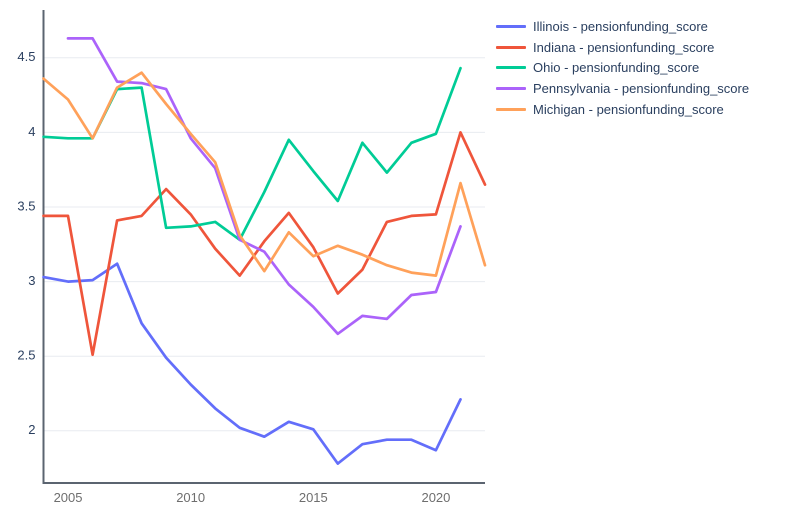 This screenshot has height=516, width=800. I want to click on legend-line-swatch-illinois, so click(511, 26).